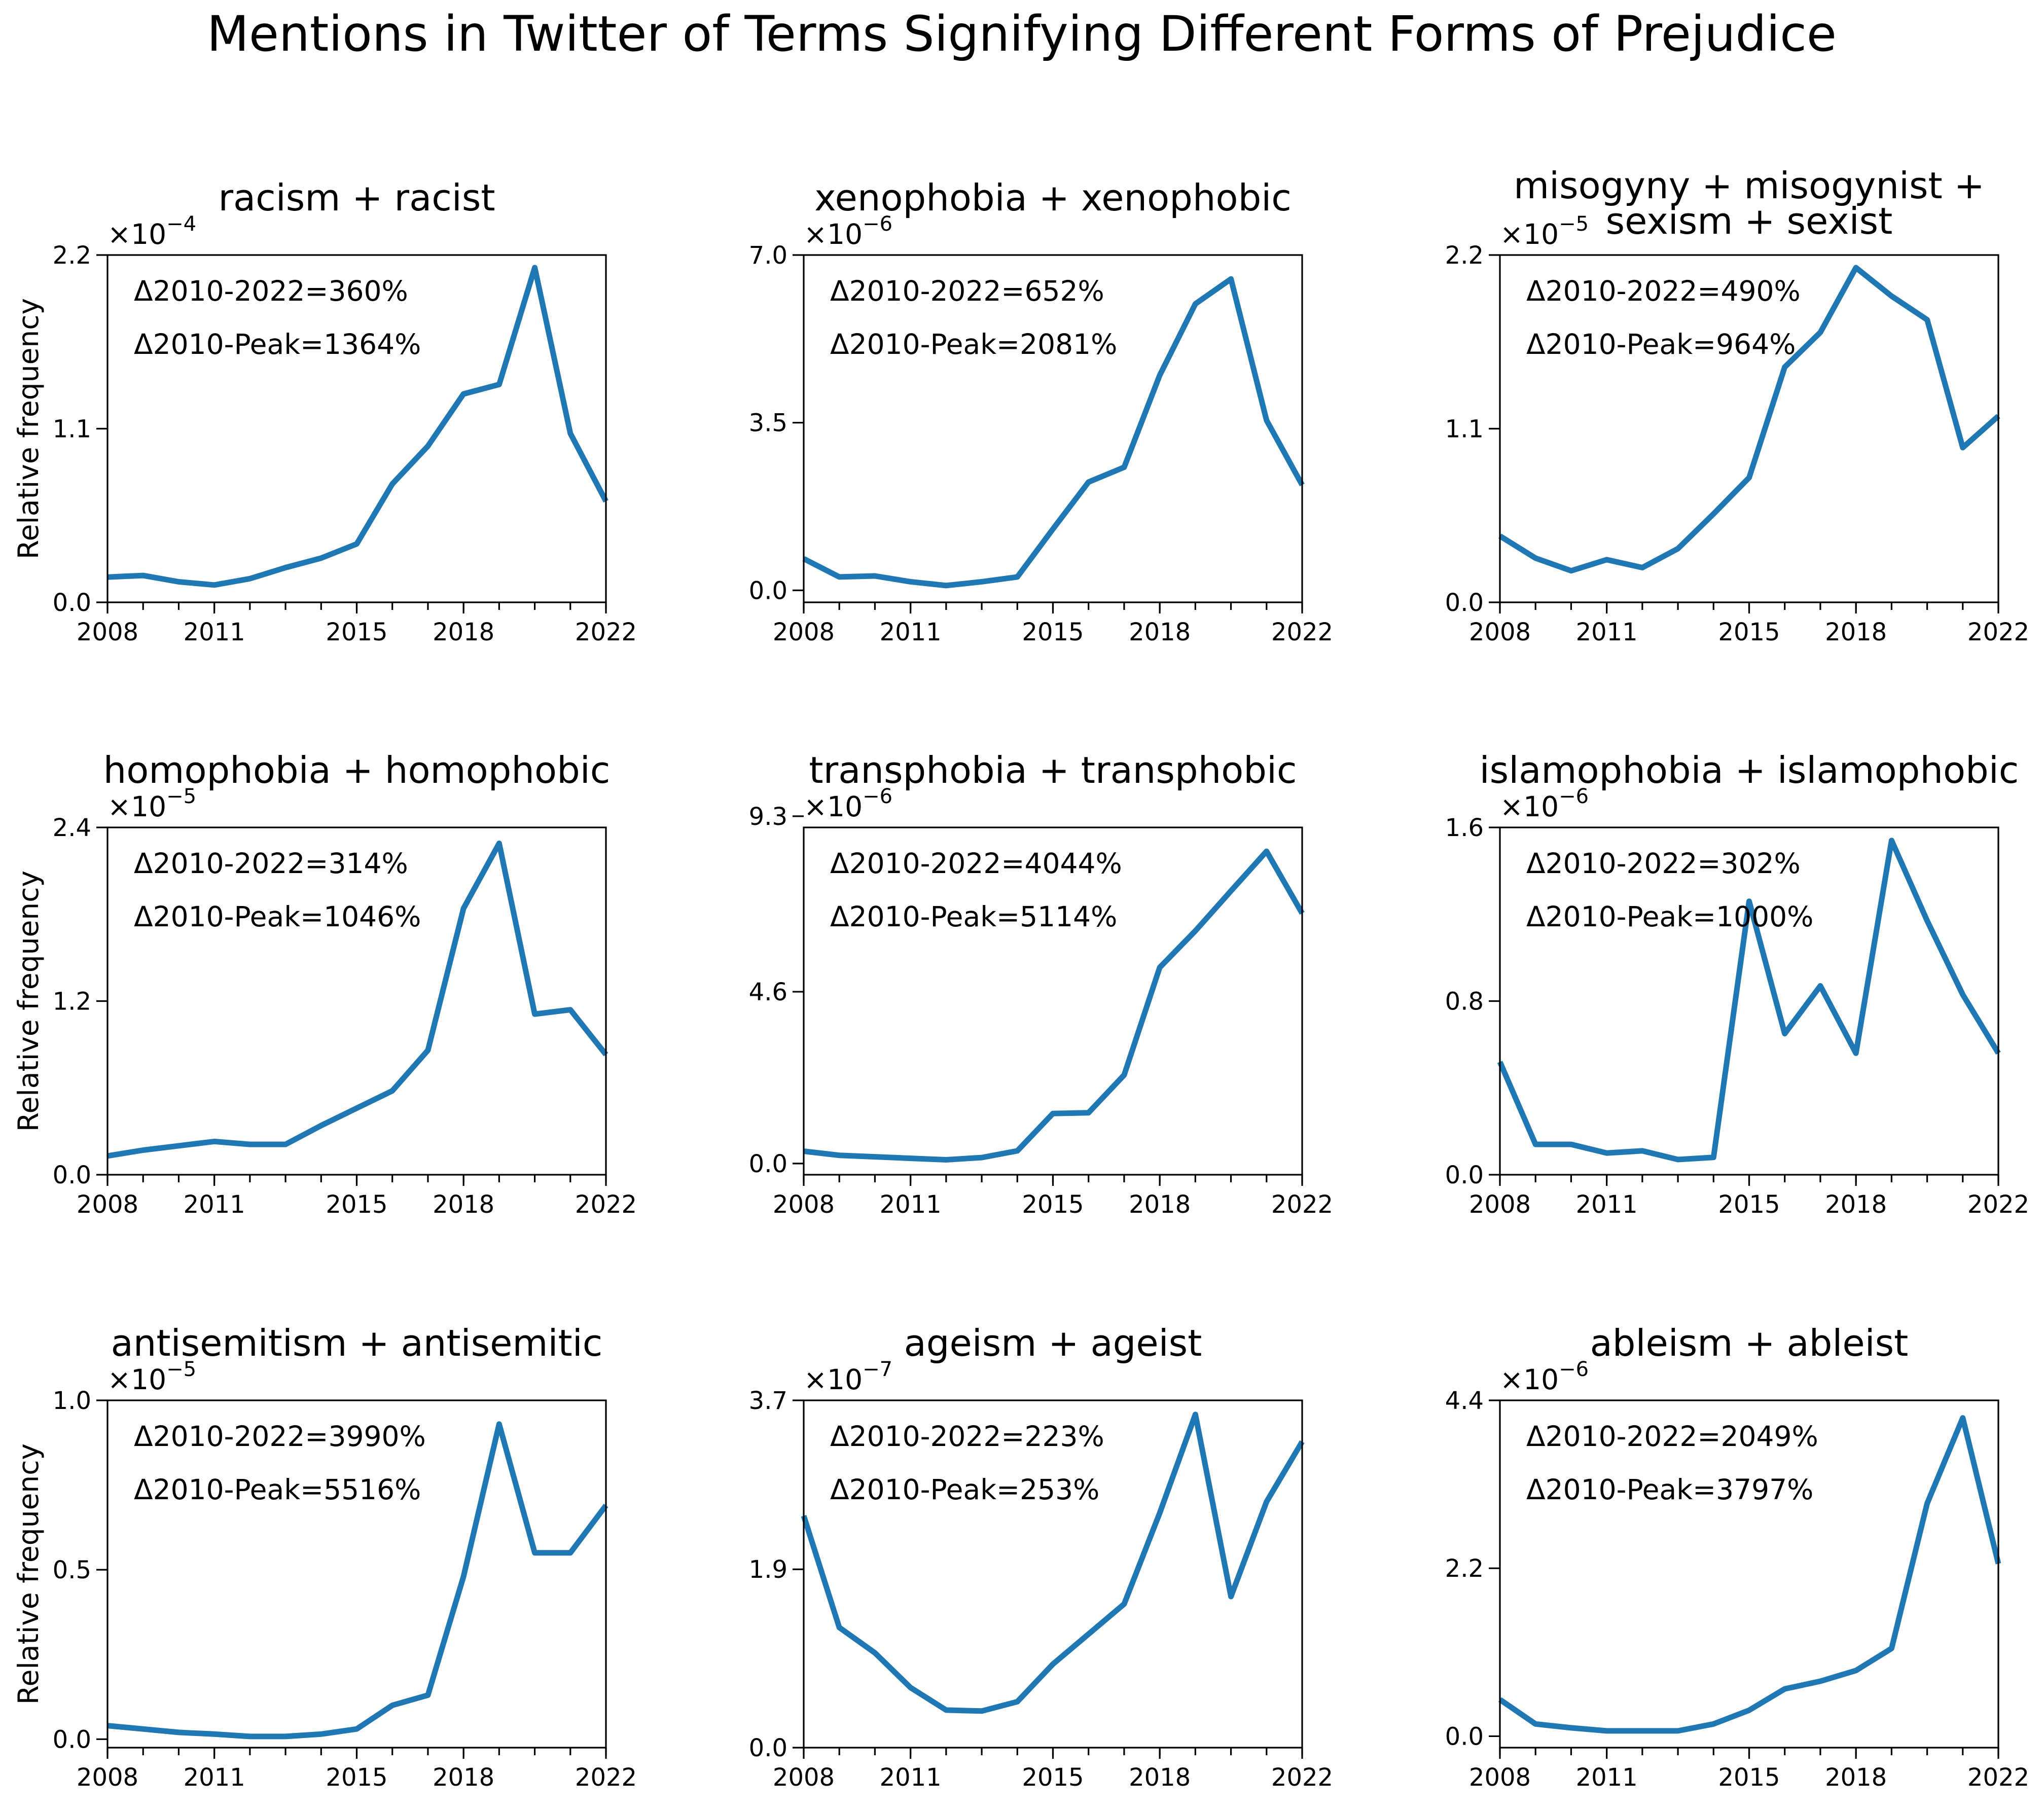 This screenshot has width=2044, height=1809. Describe the element at coordinates (967, 1436) in the screenshot. I see `delta-annotation: Δ2010-2022=223%` at that location.